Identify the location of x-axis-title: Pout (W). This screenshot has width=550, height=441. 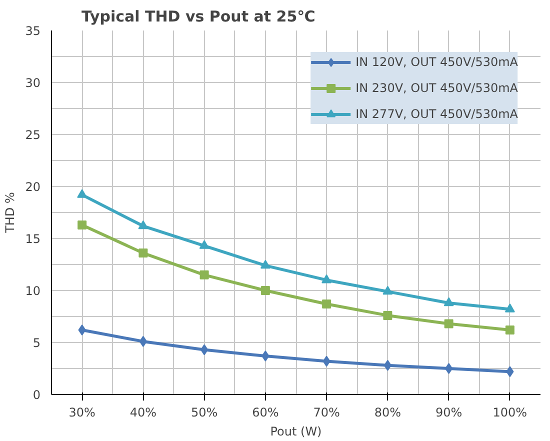
(296, 431).